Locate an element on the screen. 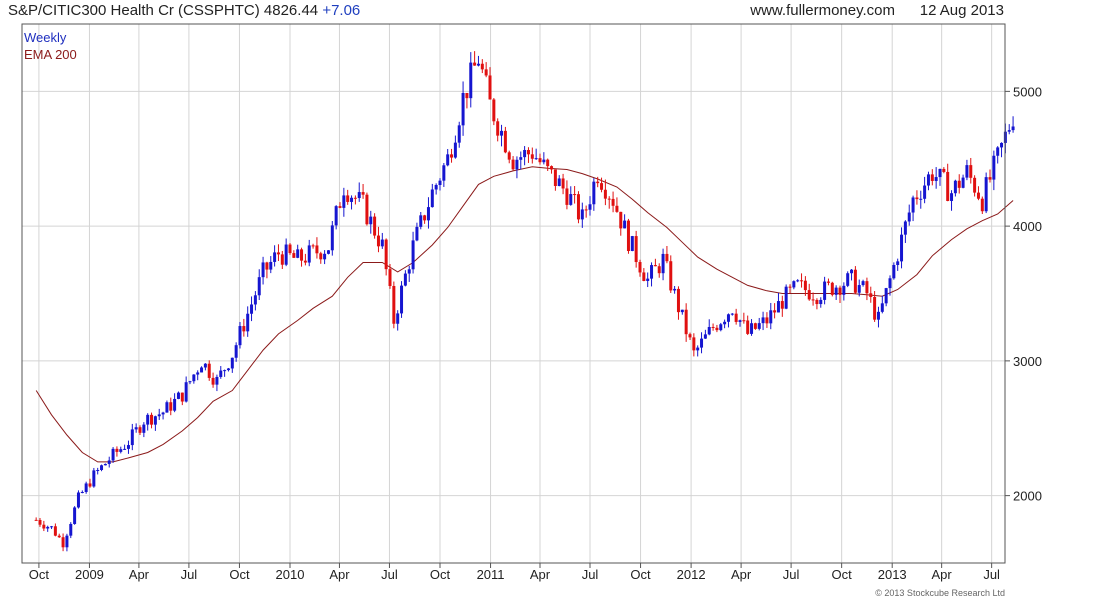 The height and width of the screenshot is (600, 1100). x-tick-label-4: Oct is located at coordinates (239, 574).